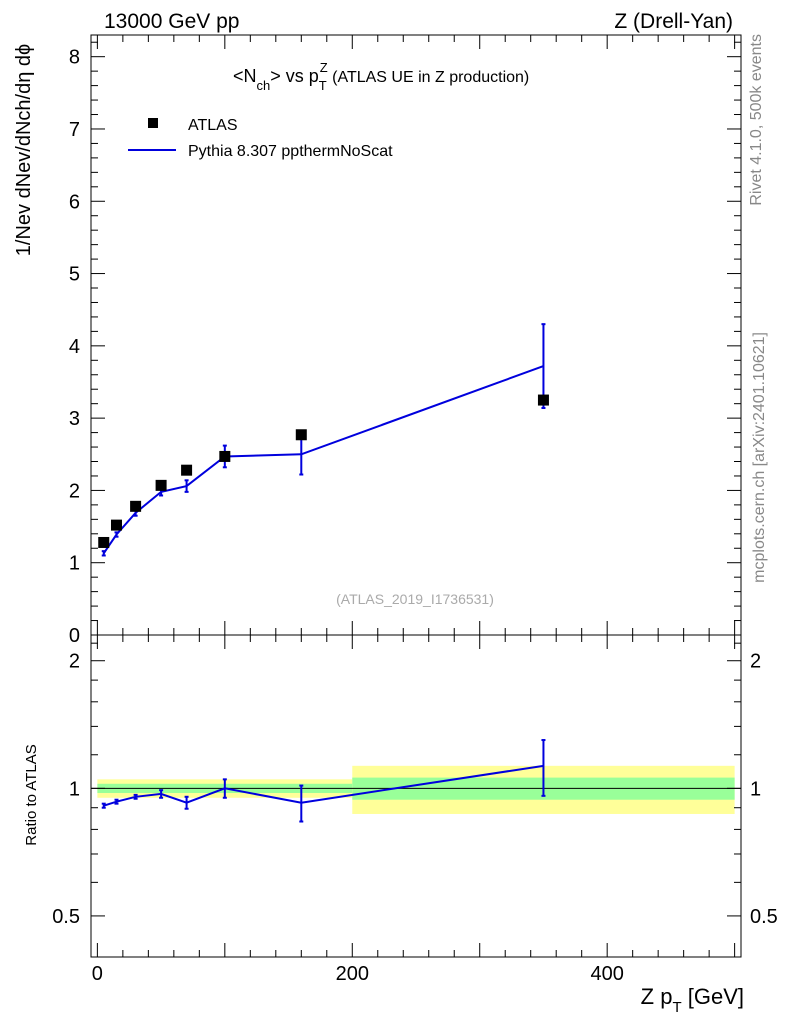  What do you see at coordinates (323, 785) in the screenshot?
I see `ratio-mc-line` at bounding box center [323, 785].